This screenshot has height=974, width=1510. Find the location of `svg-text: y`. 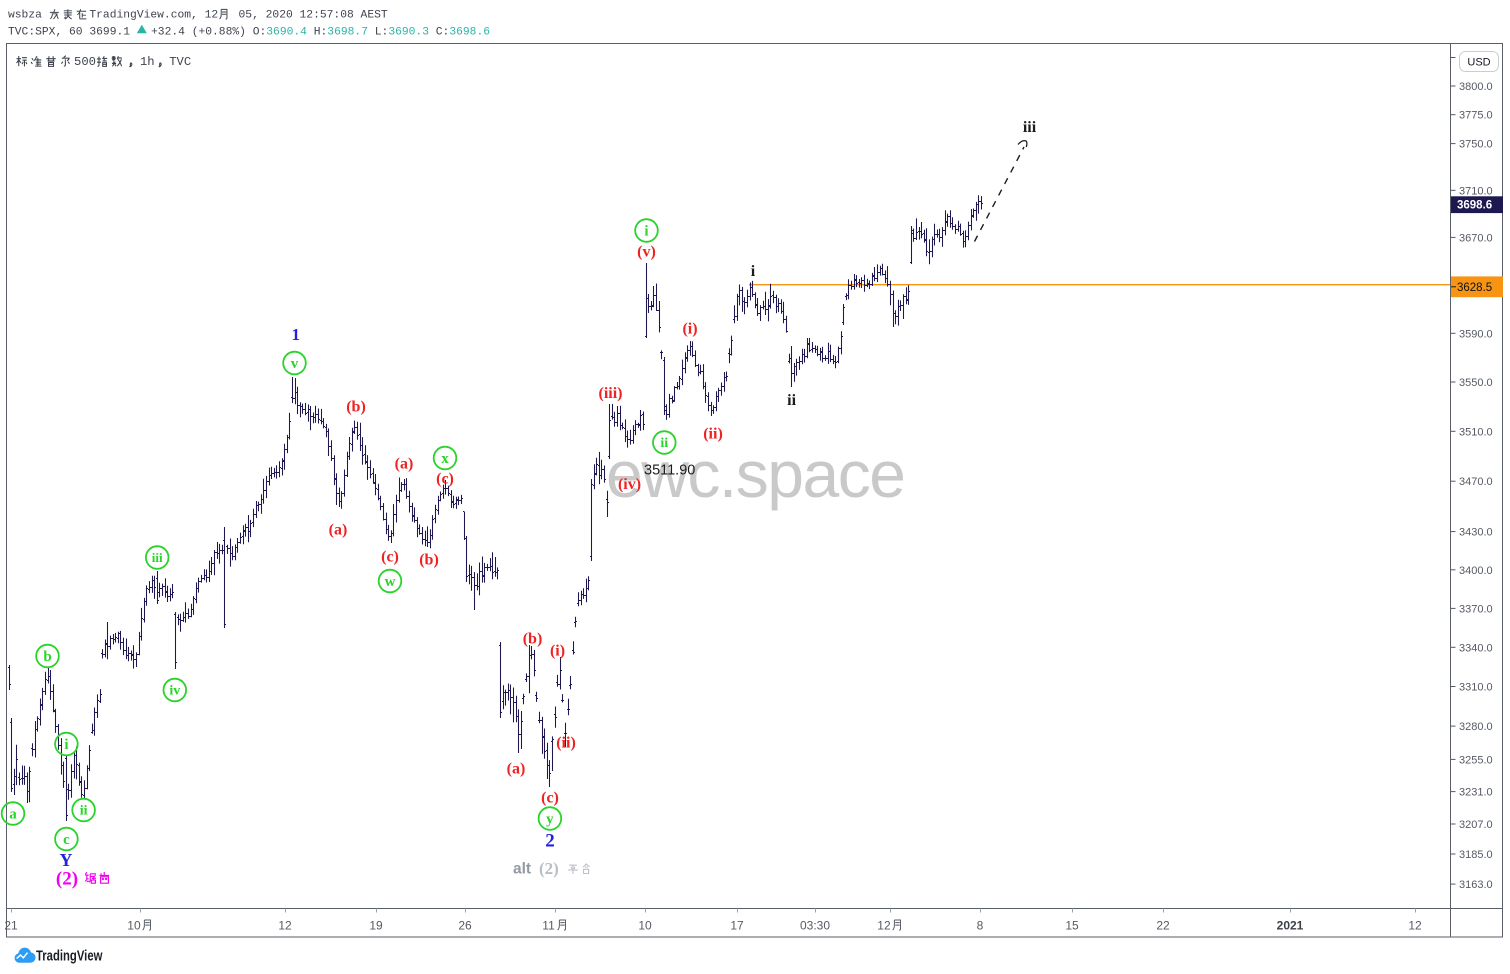

svg-text: y is located at coordinates (550, 820).